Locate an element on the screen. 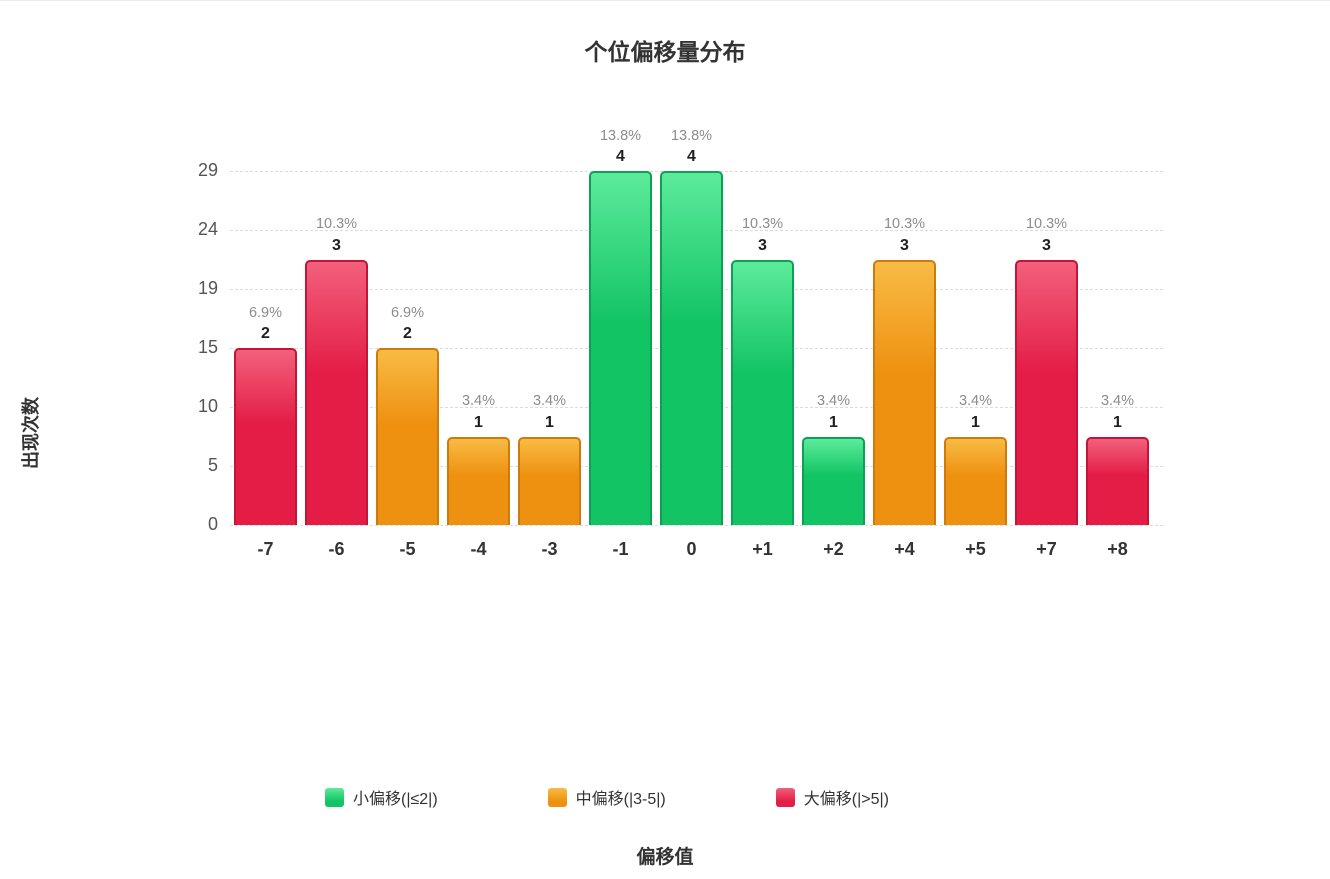  y-axis-title: 出现次数 is located at coordinates (31, 433).